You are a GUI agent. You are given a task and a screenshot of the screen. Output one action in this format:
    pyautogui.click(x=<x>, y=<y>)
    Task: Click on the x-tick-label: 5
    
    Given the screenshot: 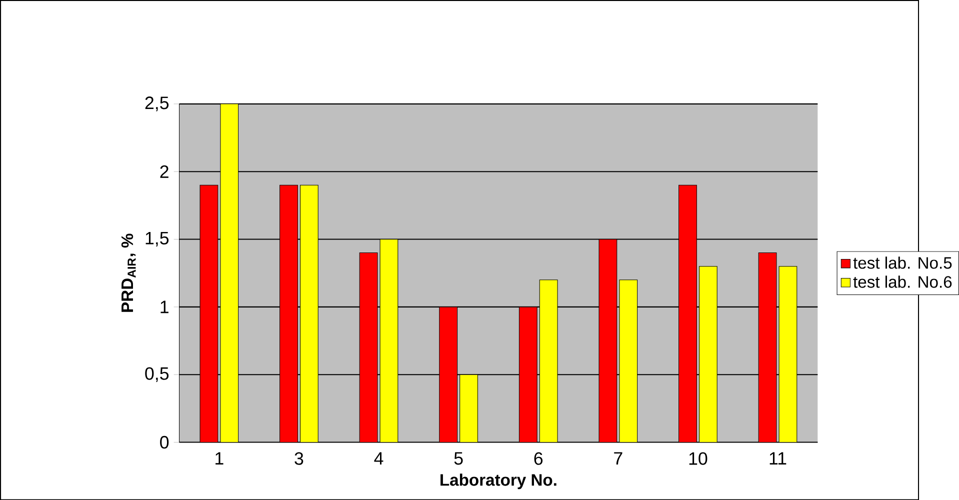 What is the action you would take?
    pyautogui.click(x=458, y=458)
    